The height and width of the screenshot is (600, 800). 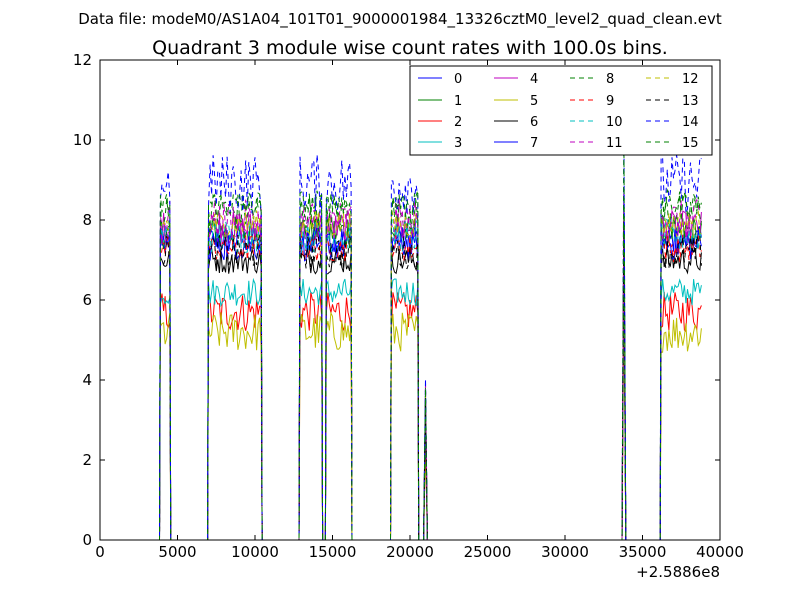 I want to click on x-tick-label: 20000, so click(x=410, y=552).